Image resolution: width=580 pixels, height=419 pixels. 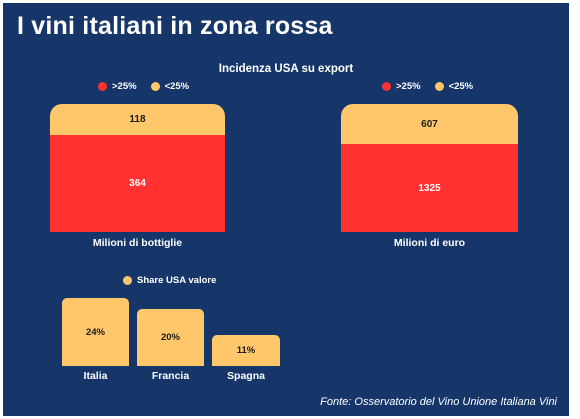 I want to click on x-tick-label-francia: Francia, so click(x=170, y=376).